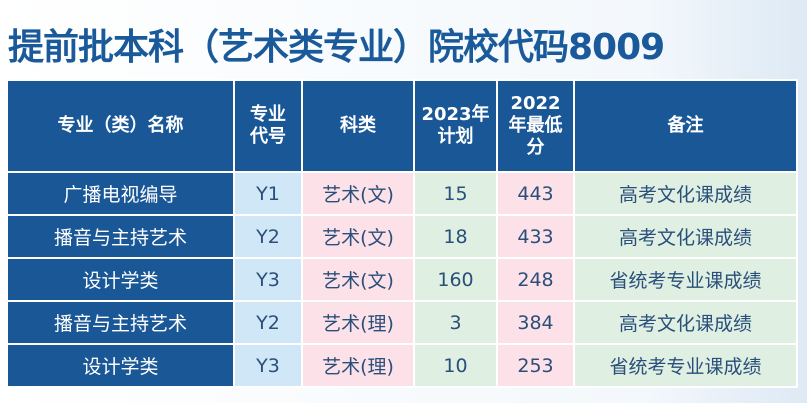  Describe the element at coordinates (455, 322) in the screenshot. I see `cell-plan: 3` at that location.